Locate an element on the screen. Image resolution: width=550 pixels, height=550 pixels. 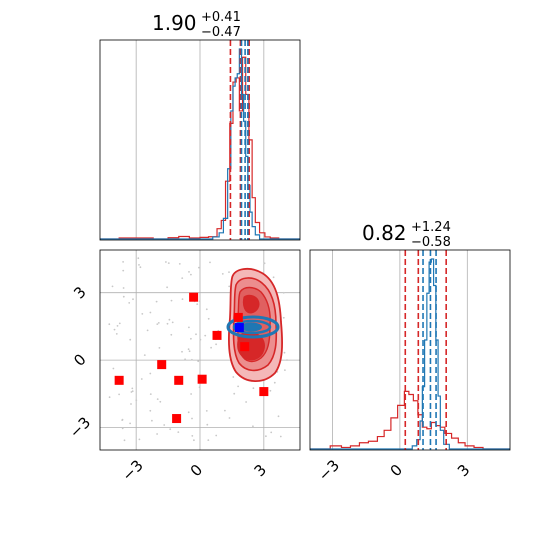
title-param1-plus: +0.41 is located at coordinates (221, 17).